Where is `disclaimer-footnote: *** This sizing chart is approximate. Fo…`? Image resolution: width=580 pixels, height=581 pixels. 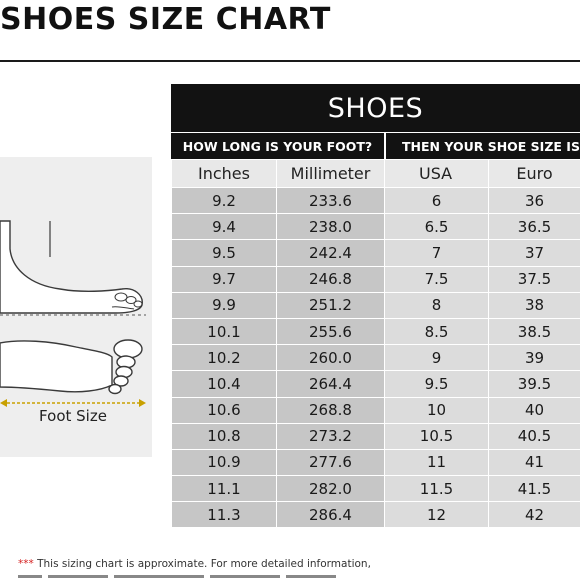
disclaimer-footnote: *** This sizing chart is approximate. Fo… is located at coordinates (194, 564).